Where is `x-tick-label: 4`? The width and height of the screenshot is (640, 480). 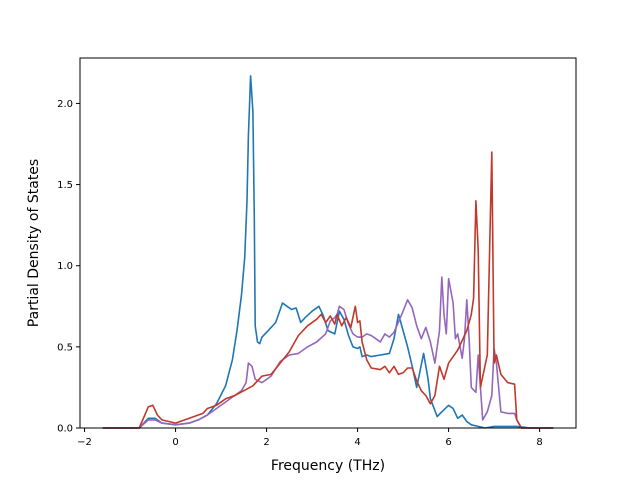
x-tick-label: 4 is located at coordinates (357, 442).